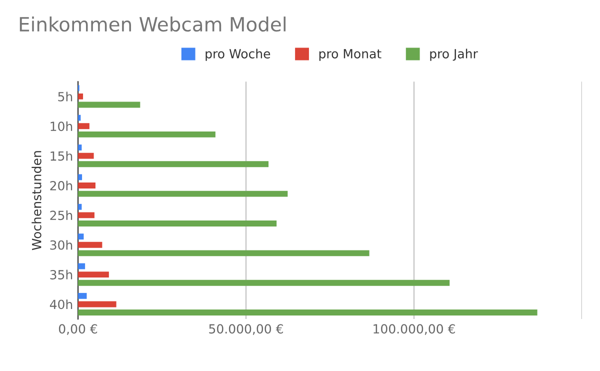 The height and width of the screenshot is (371, 600). Describe the element at coordinates (153, 24) in the screenshot. I see `chart-title: Einkommen Webcam Model` at that location.